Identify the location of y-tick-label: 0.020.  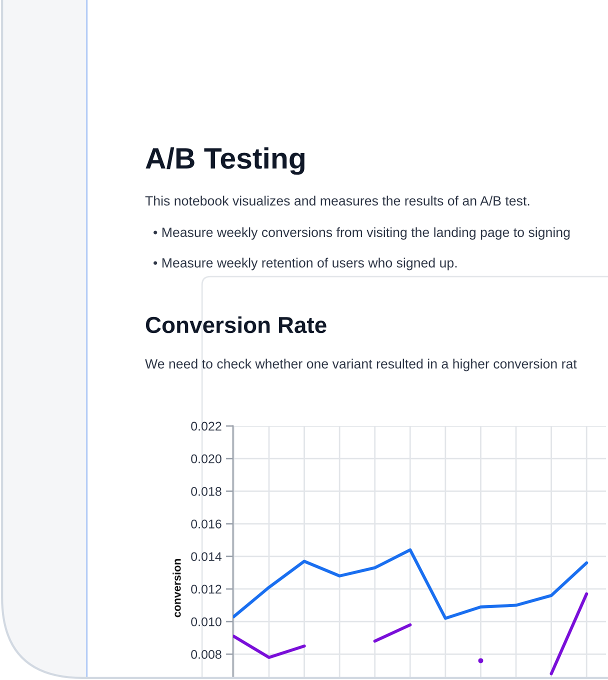
(206, 459).